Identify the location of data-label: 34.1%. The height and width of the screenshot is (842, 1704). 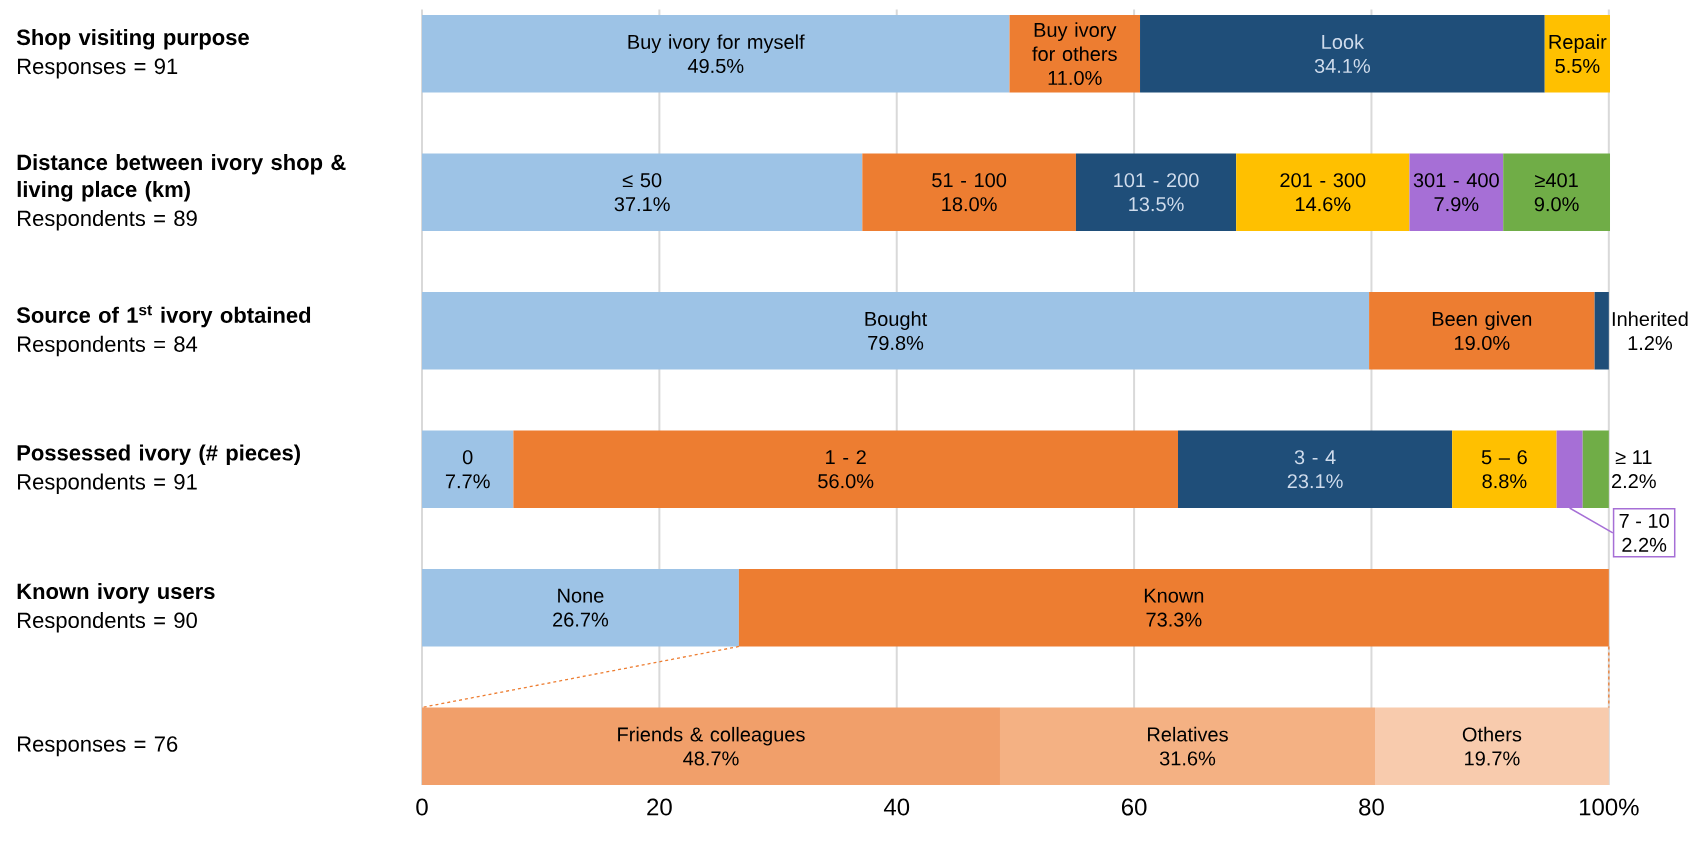
(1342, 66).